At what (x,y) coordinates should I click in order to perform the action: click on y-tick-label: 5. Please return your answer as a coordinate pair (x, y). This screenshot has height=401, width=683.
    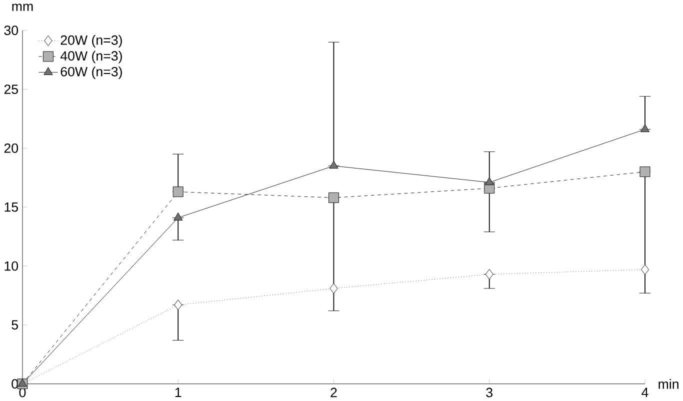
    Looking at the image, I should click on (15, 325).